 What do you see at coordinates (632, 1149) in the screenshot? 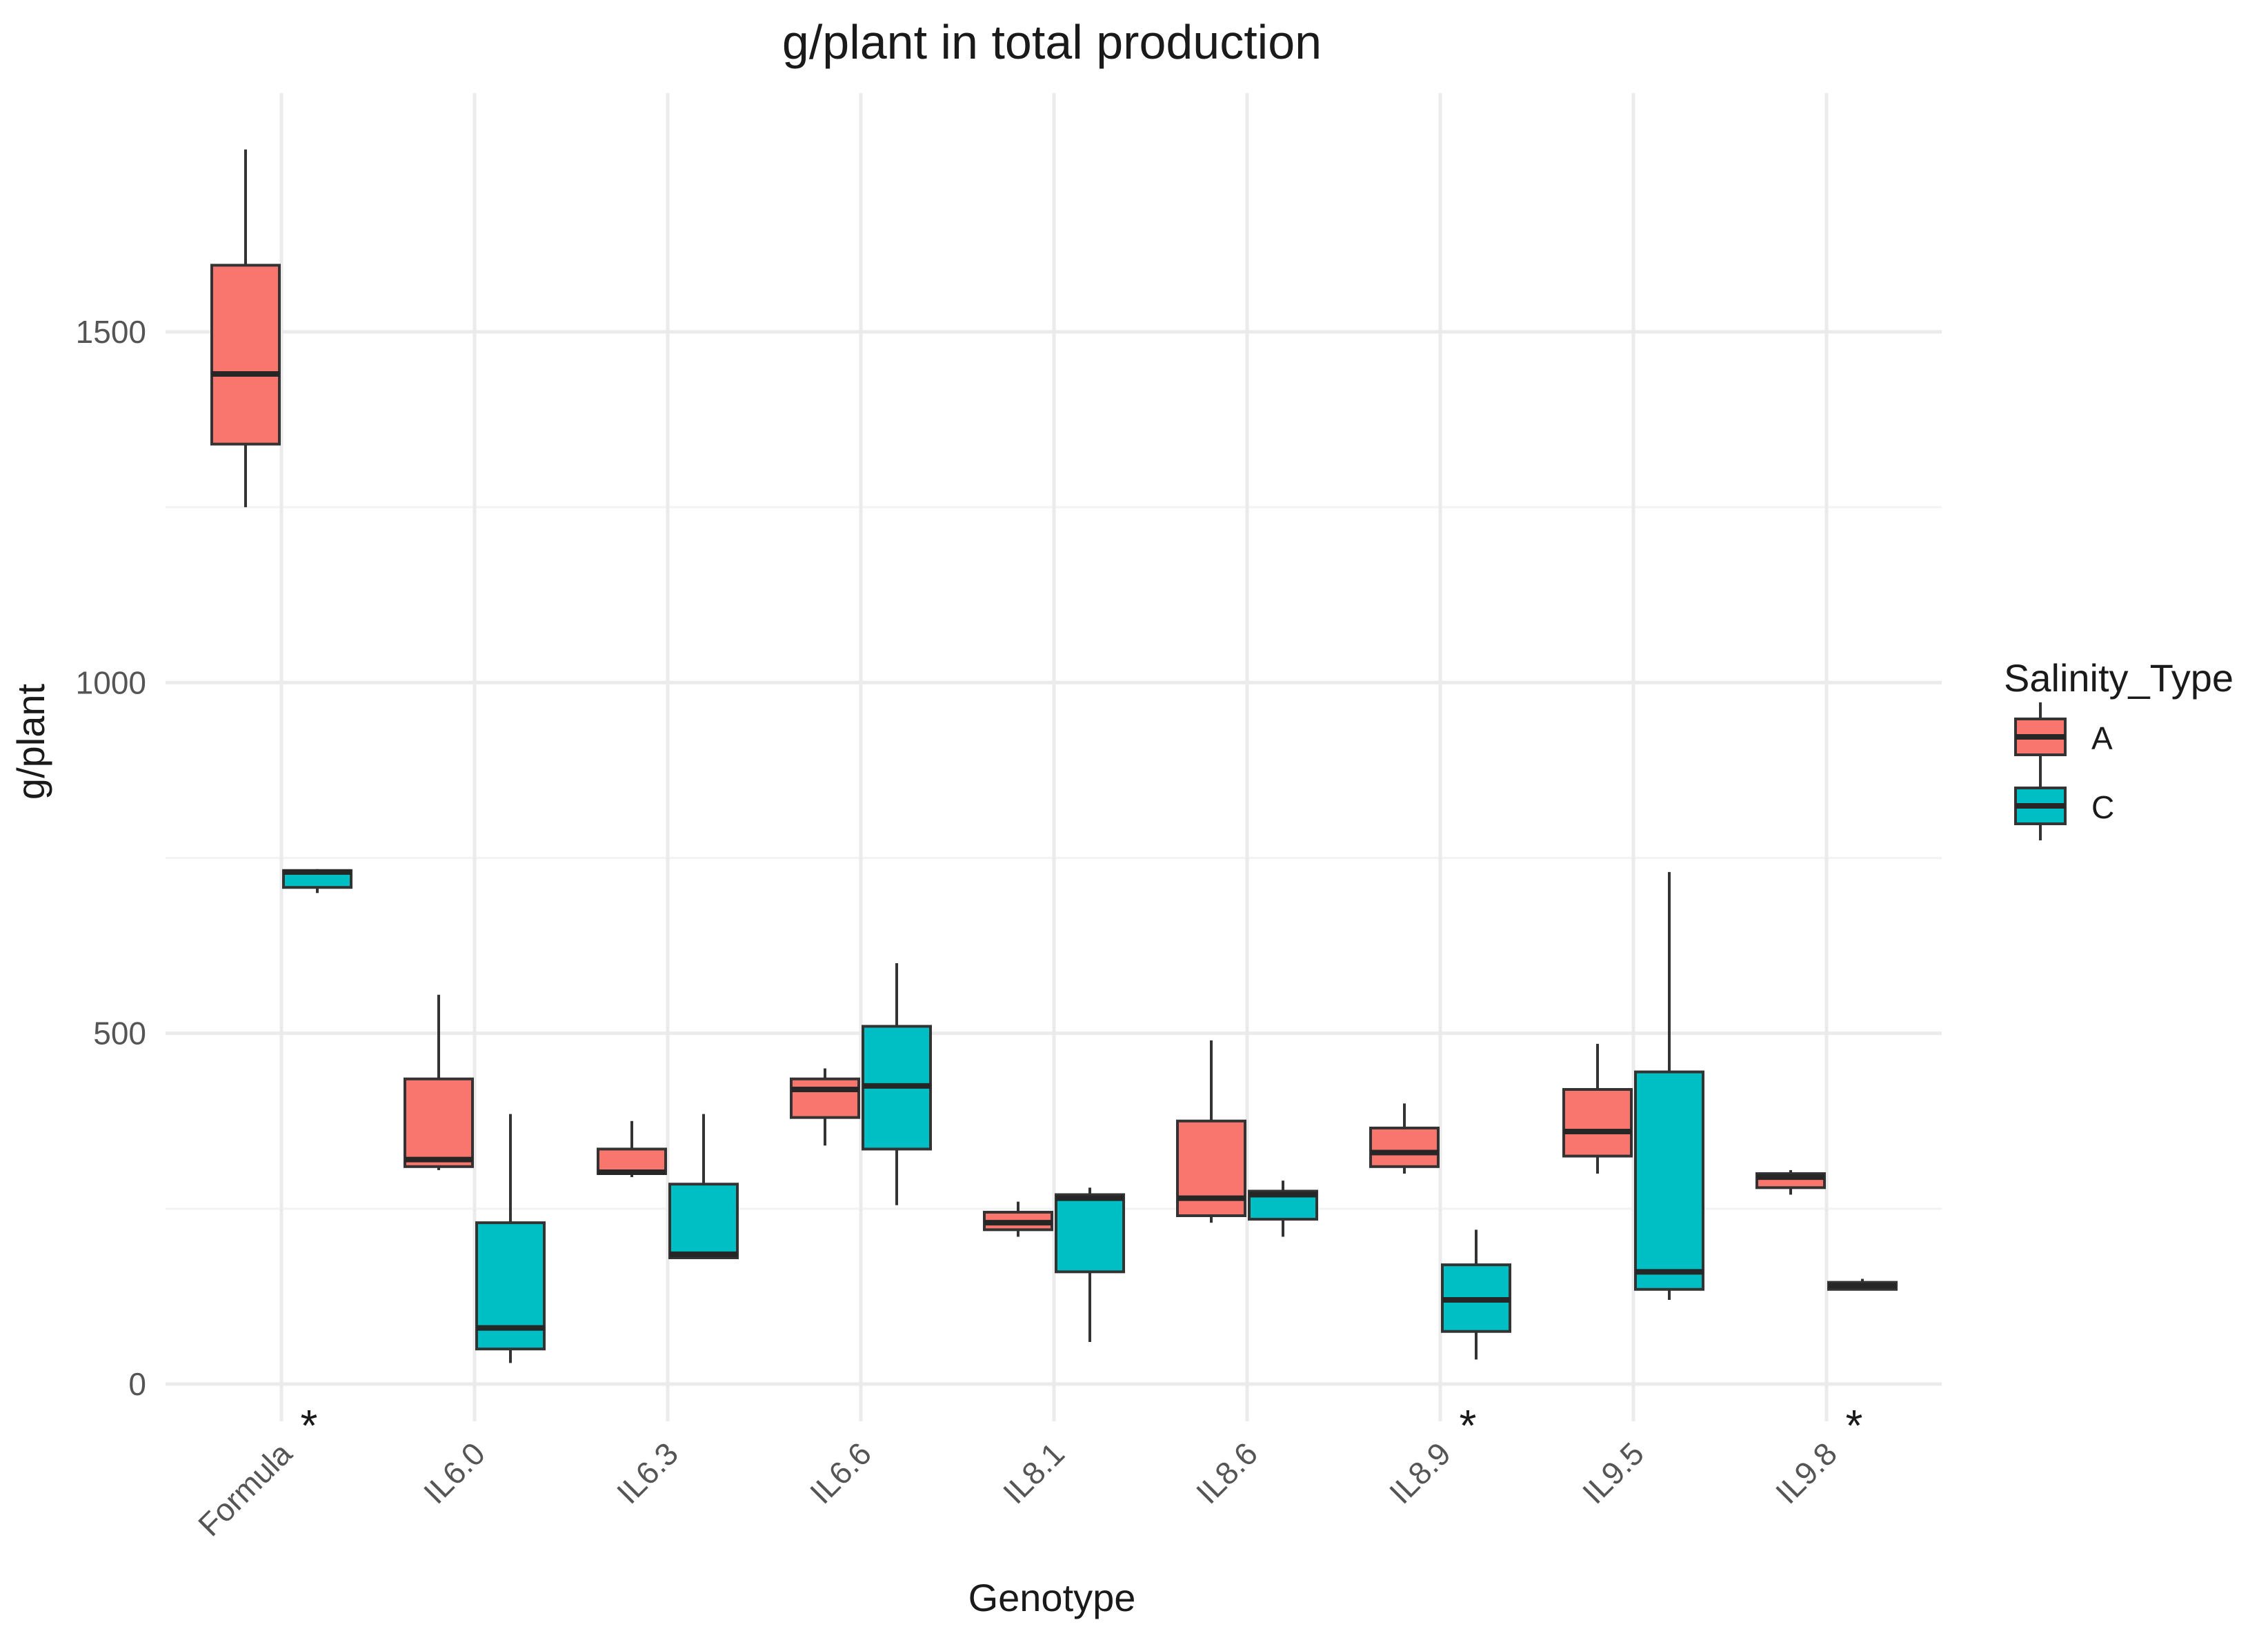
I see `box-A-IL6.3` at bounding box center [632, 1149].